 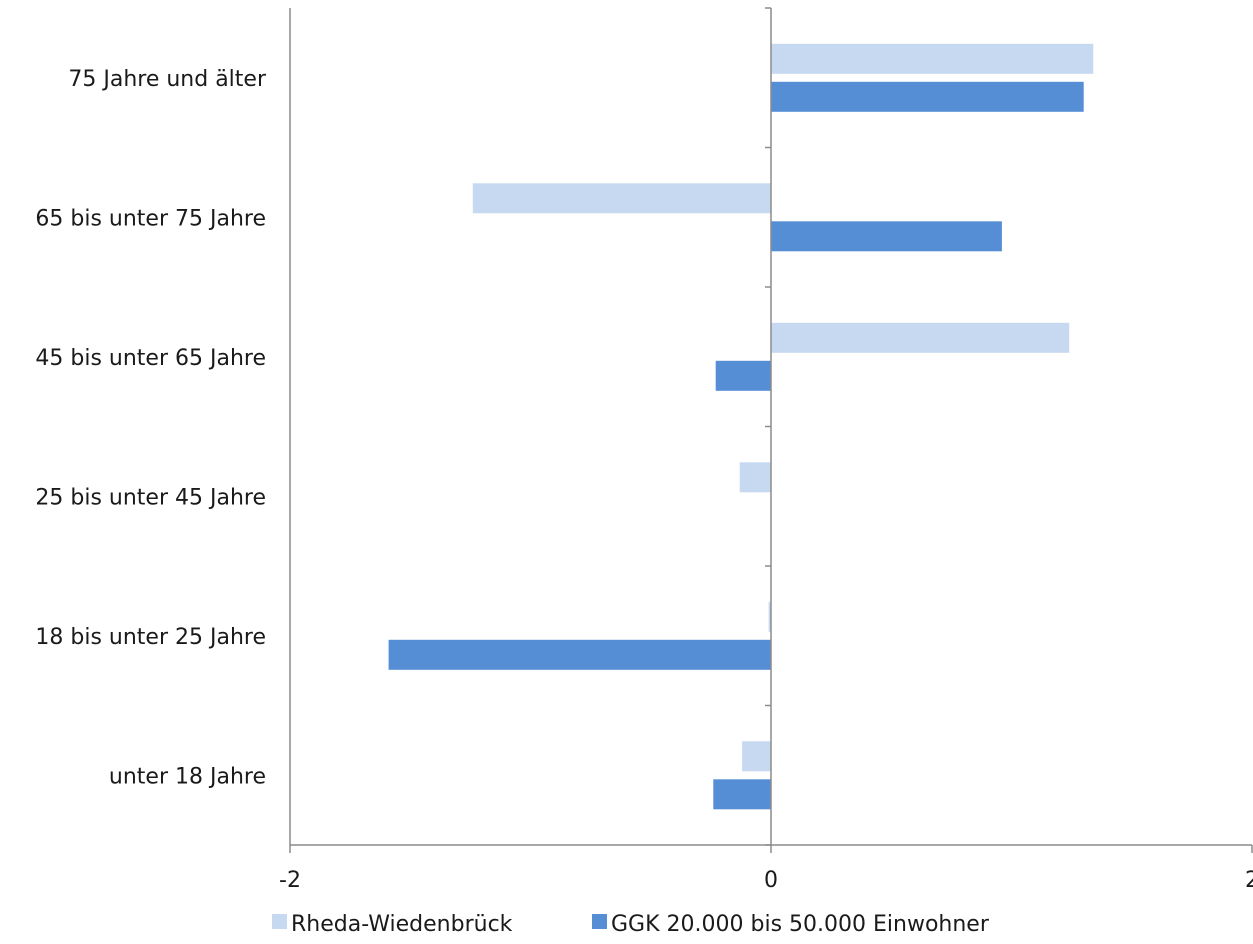 I want to click on x-tick-label: 0, so click(x=771, y=880).